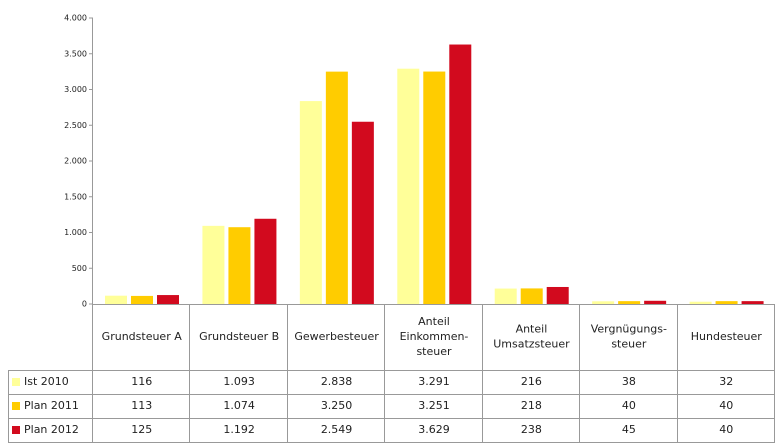 The width and height of the screenshot is (776, 448). Describe the element at coordinates (75, 232) in the screenshot. I see `y-tick-label: 1.000` at that location.